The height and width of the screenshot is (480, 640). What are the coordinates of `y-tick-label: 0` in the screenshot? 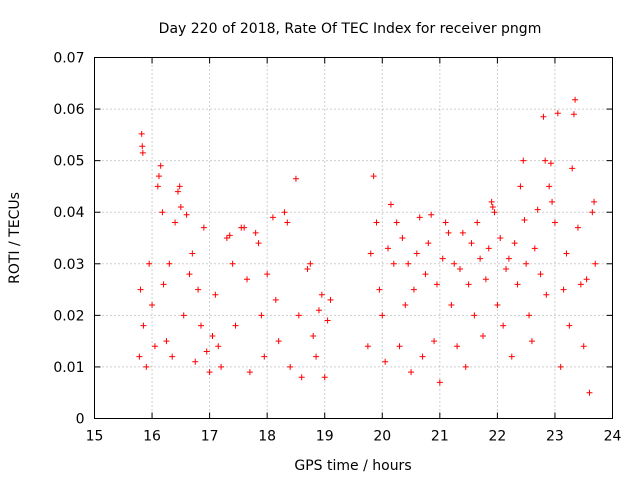 It's located at (80, 420).